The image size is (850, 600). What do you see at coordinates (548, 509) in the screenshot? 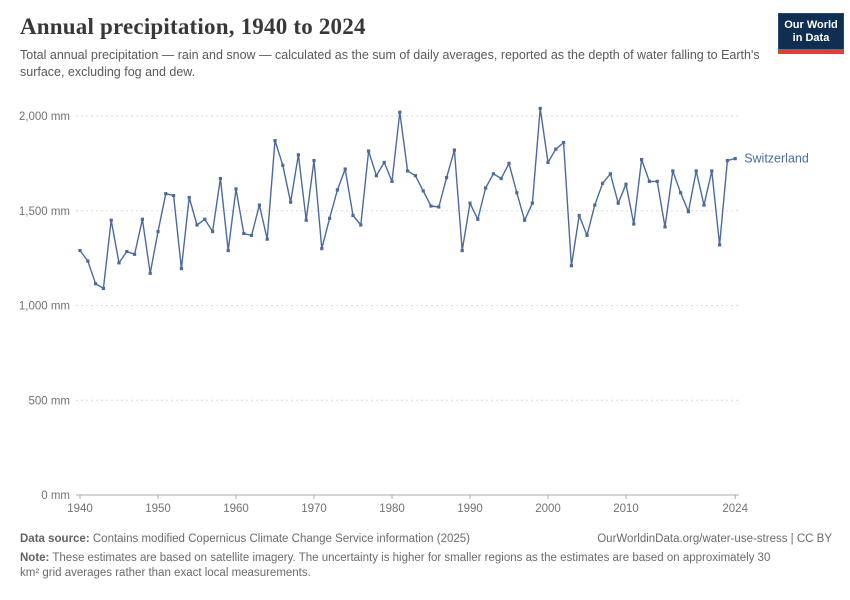
I see `x-axis-label: 2000` at bounding box center [548, 509].